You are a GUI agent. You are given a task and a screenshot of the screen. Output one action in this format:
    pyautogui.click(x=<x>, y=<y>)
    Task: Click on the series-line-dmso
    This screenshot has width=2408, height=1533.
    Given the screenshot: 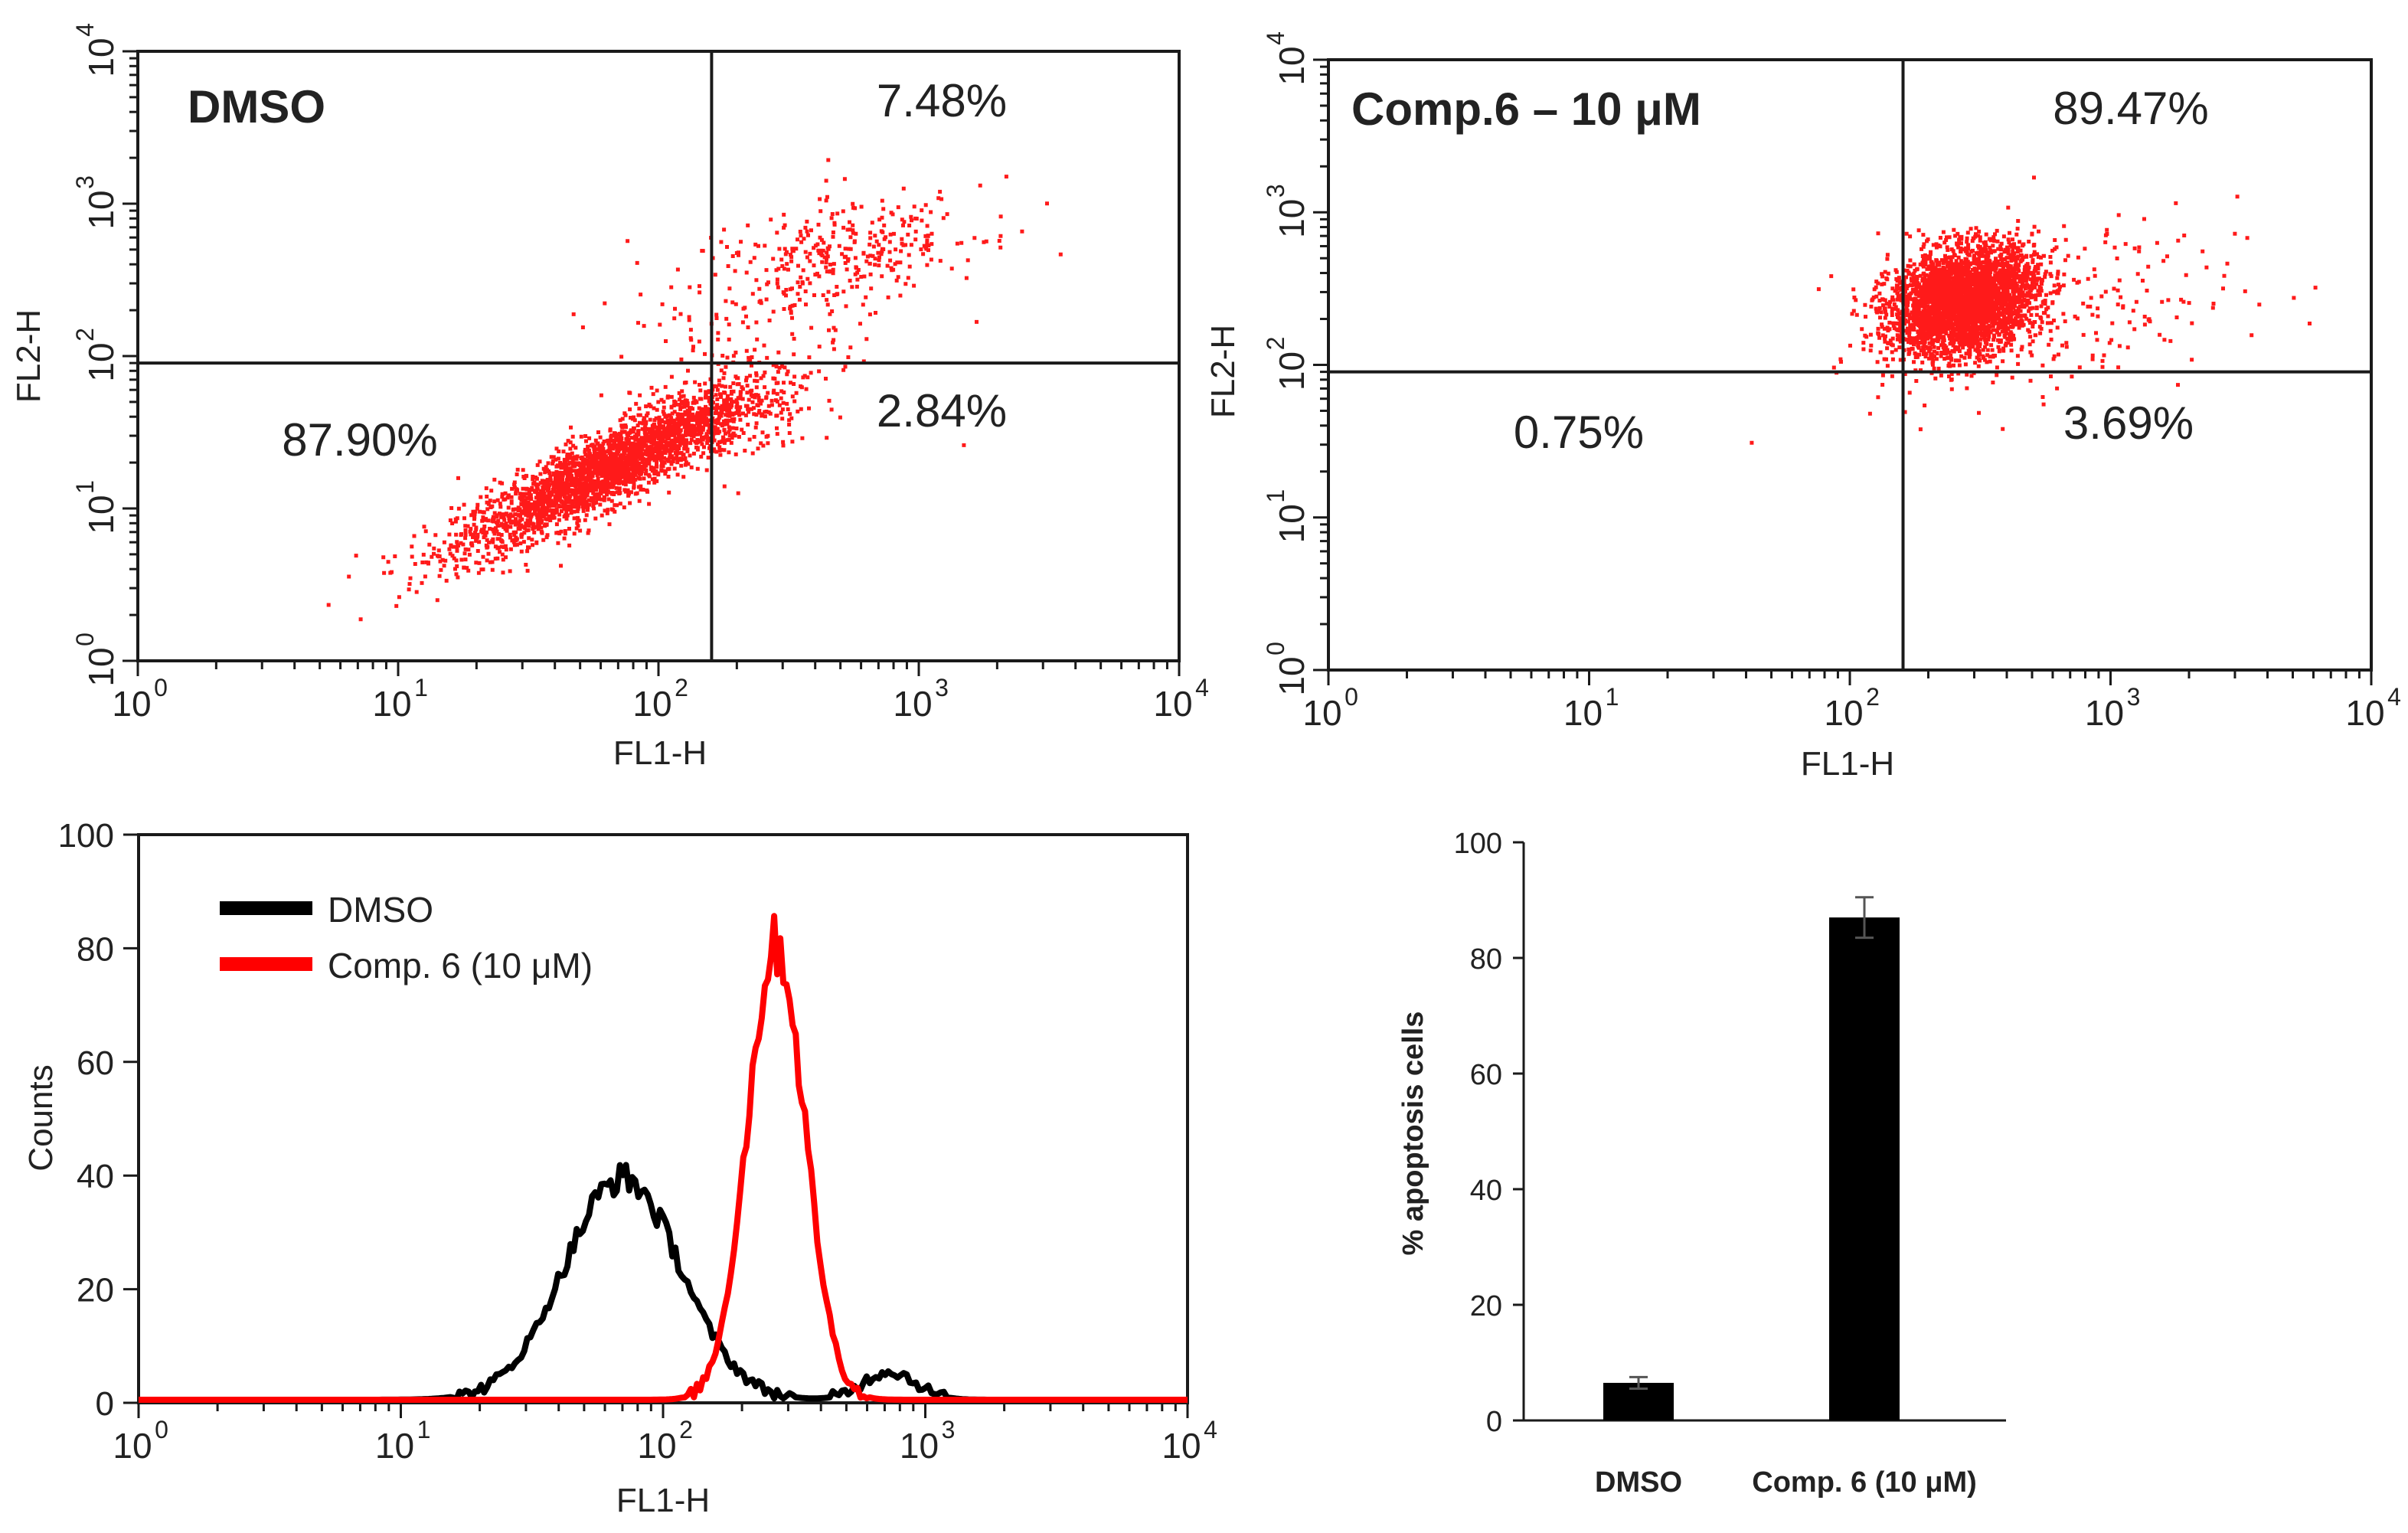 What is the action you would take?
    pyautogui.click(x=663, y=1282)
    